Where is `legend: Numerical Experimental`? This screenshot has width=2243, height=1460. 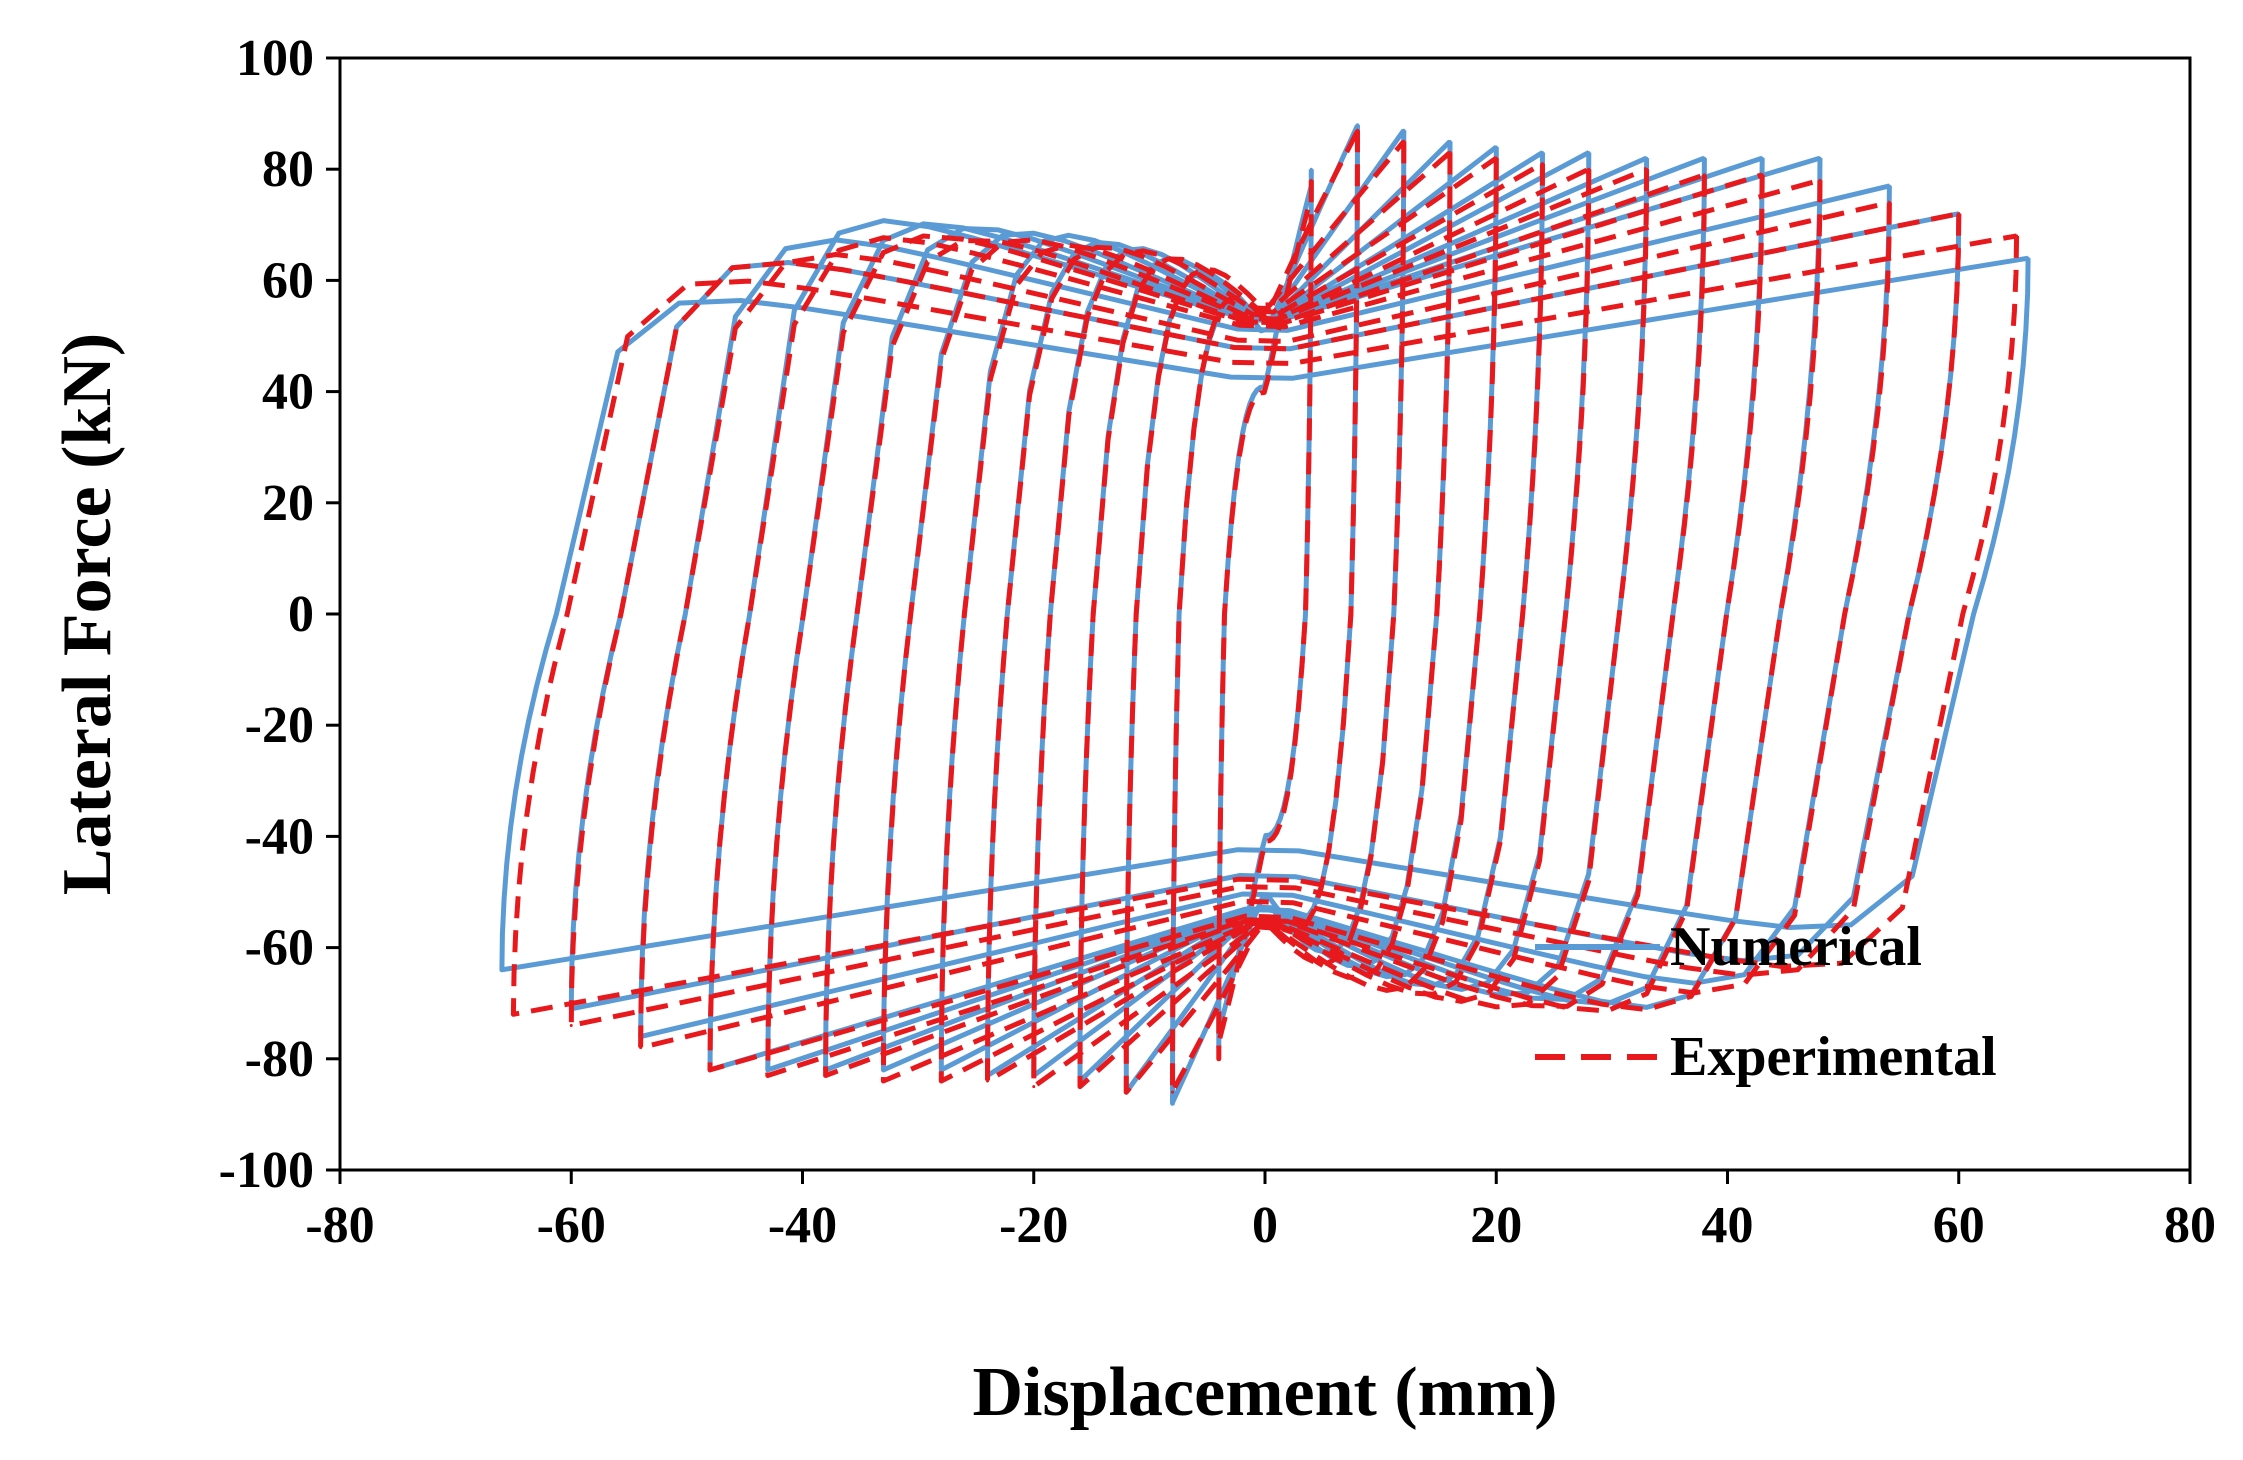 legend: Numerical Experimental is located at coordinates (1766, 1002).